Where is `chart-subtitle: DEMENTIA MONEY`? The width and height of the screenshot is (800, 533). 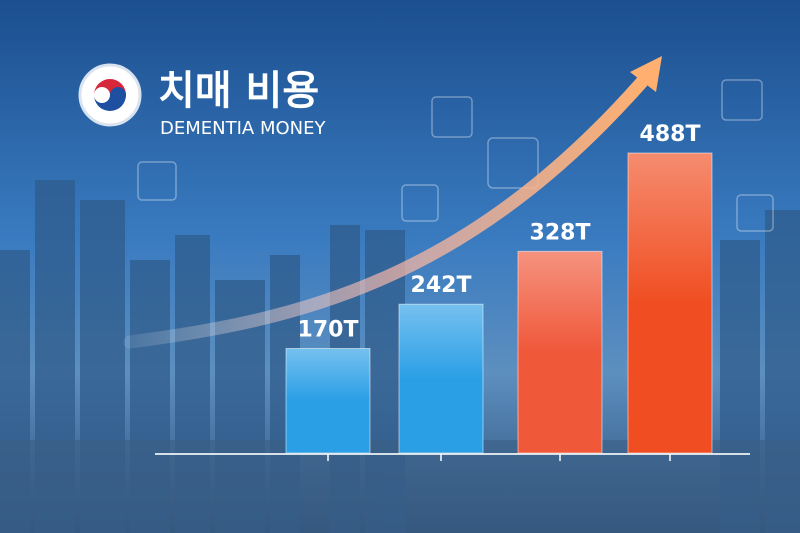 chart-subtitle: DEMENTIA MONEY is located at coordinates (243, 128).